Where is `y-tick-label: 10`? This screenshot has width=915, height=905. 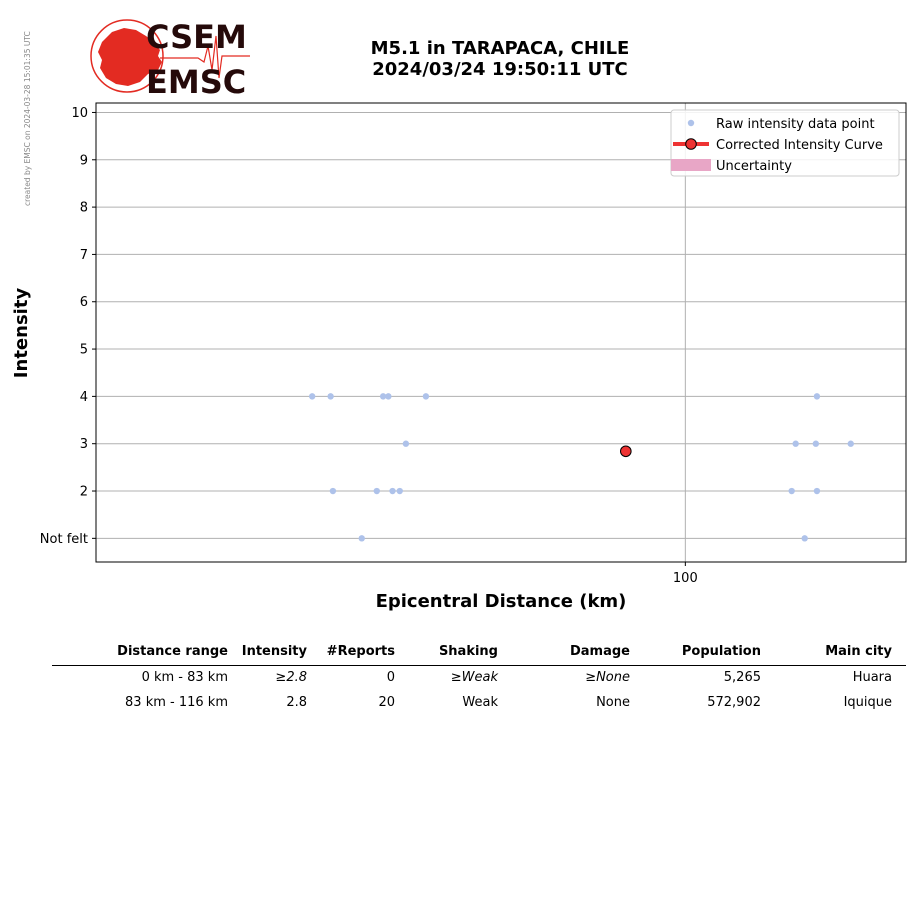
y-tick-label: 10 is located at coordinates (79, 113).